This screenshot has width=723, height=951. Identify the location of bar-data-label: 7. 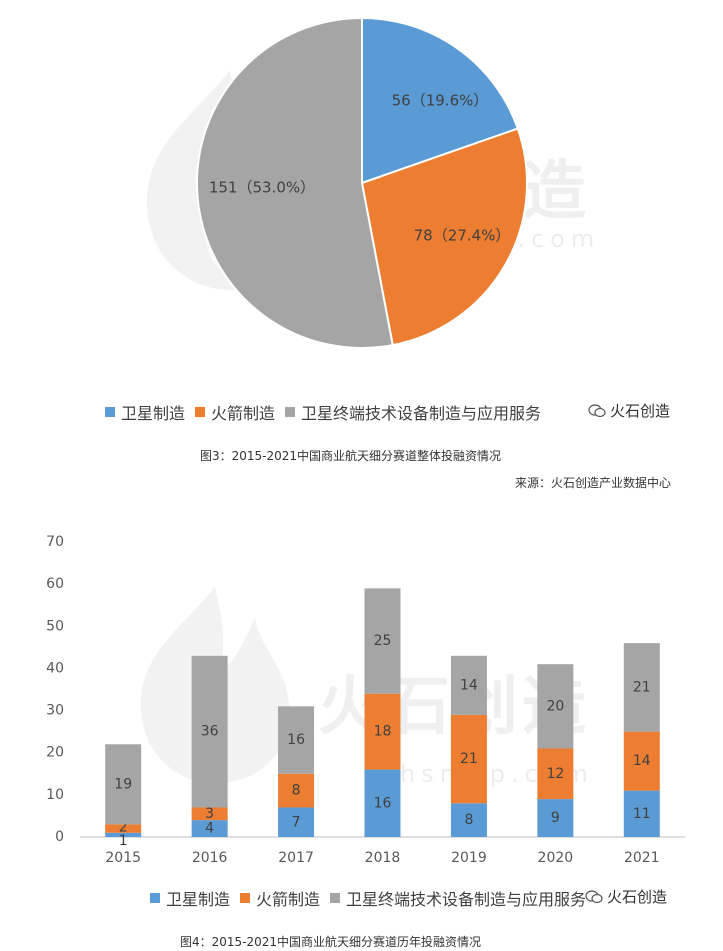
(296, 822).